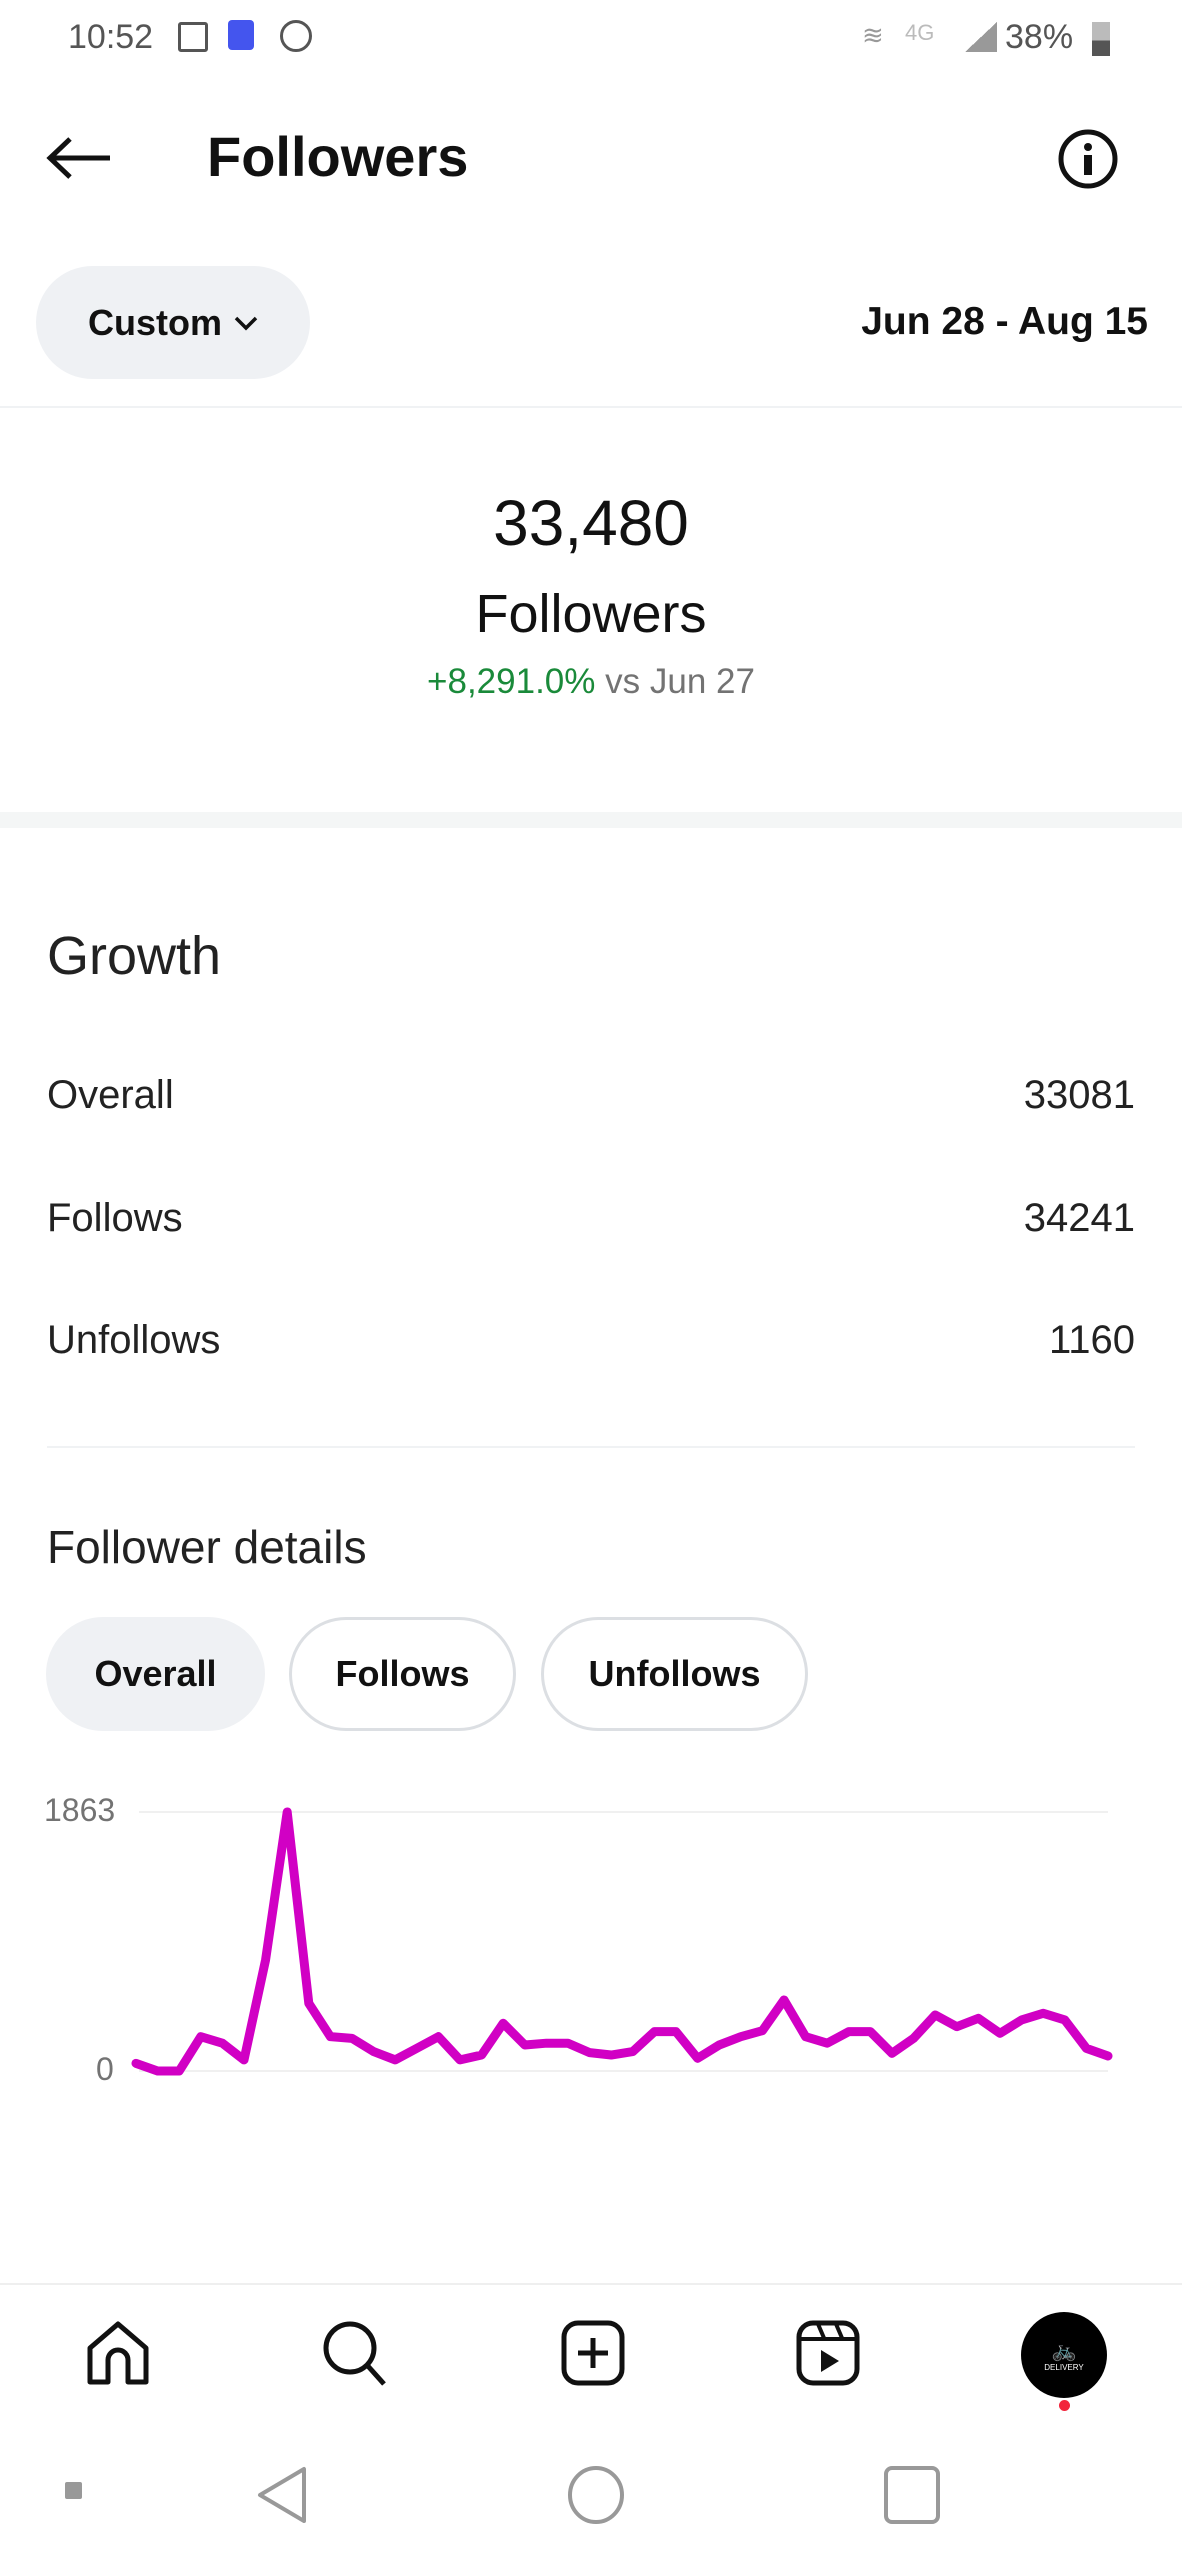 The height and width of the screenshot is (2560, 1182). What do you see at coordinates (1064, 2405) in the screenshot?
I see `notification-dot` at bounding box center [1064, 2405].